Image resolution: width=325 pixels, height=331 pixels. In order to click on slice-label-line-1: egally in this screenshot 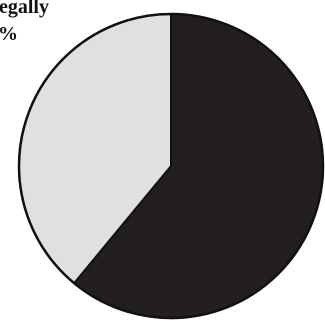, I will do `click(24, 9)`.